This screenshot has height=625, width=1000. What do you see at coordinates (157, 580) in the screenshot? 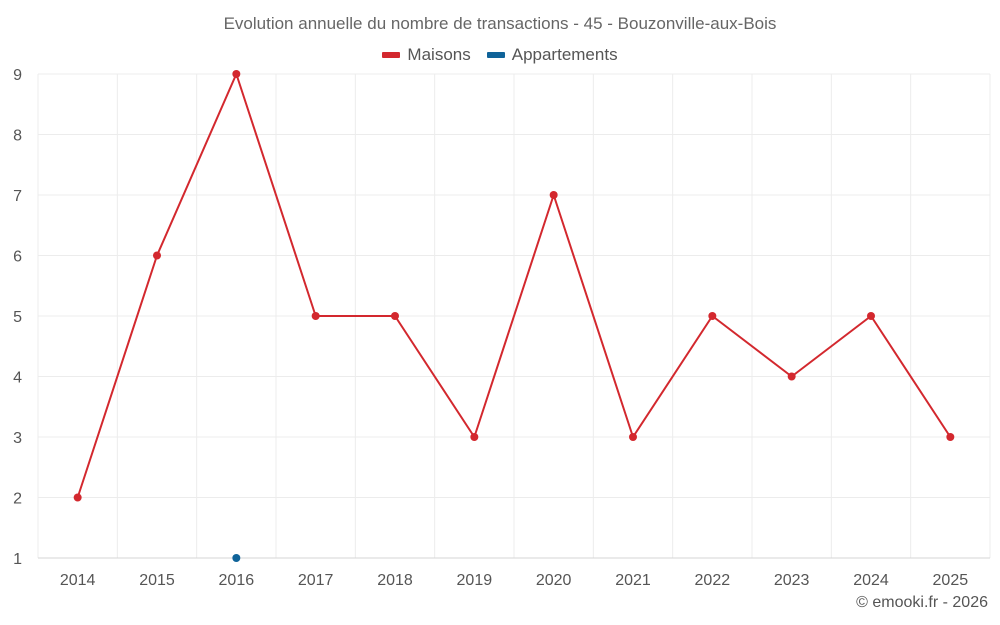
I see `x-tick-label: 2015` at bounding box center [157, 580].